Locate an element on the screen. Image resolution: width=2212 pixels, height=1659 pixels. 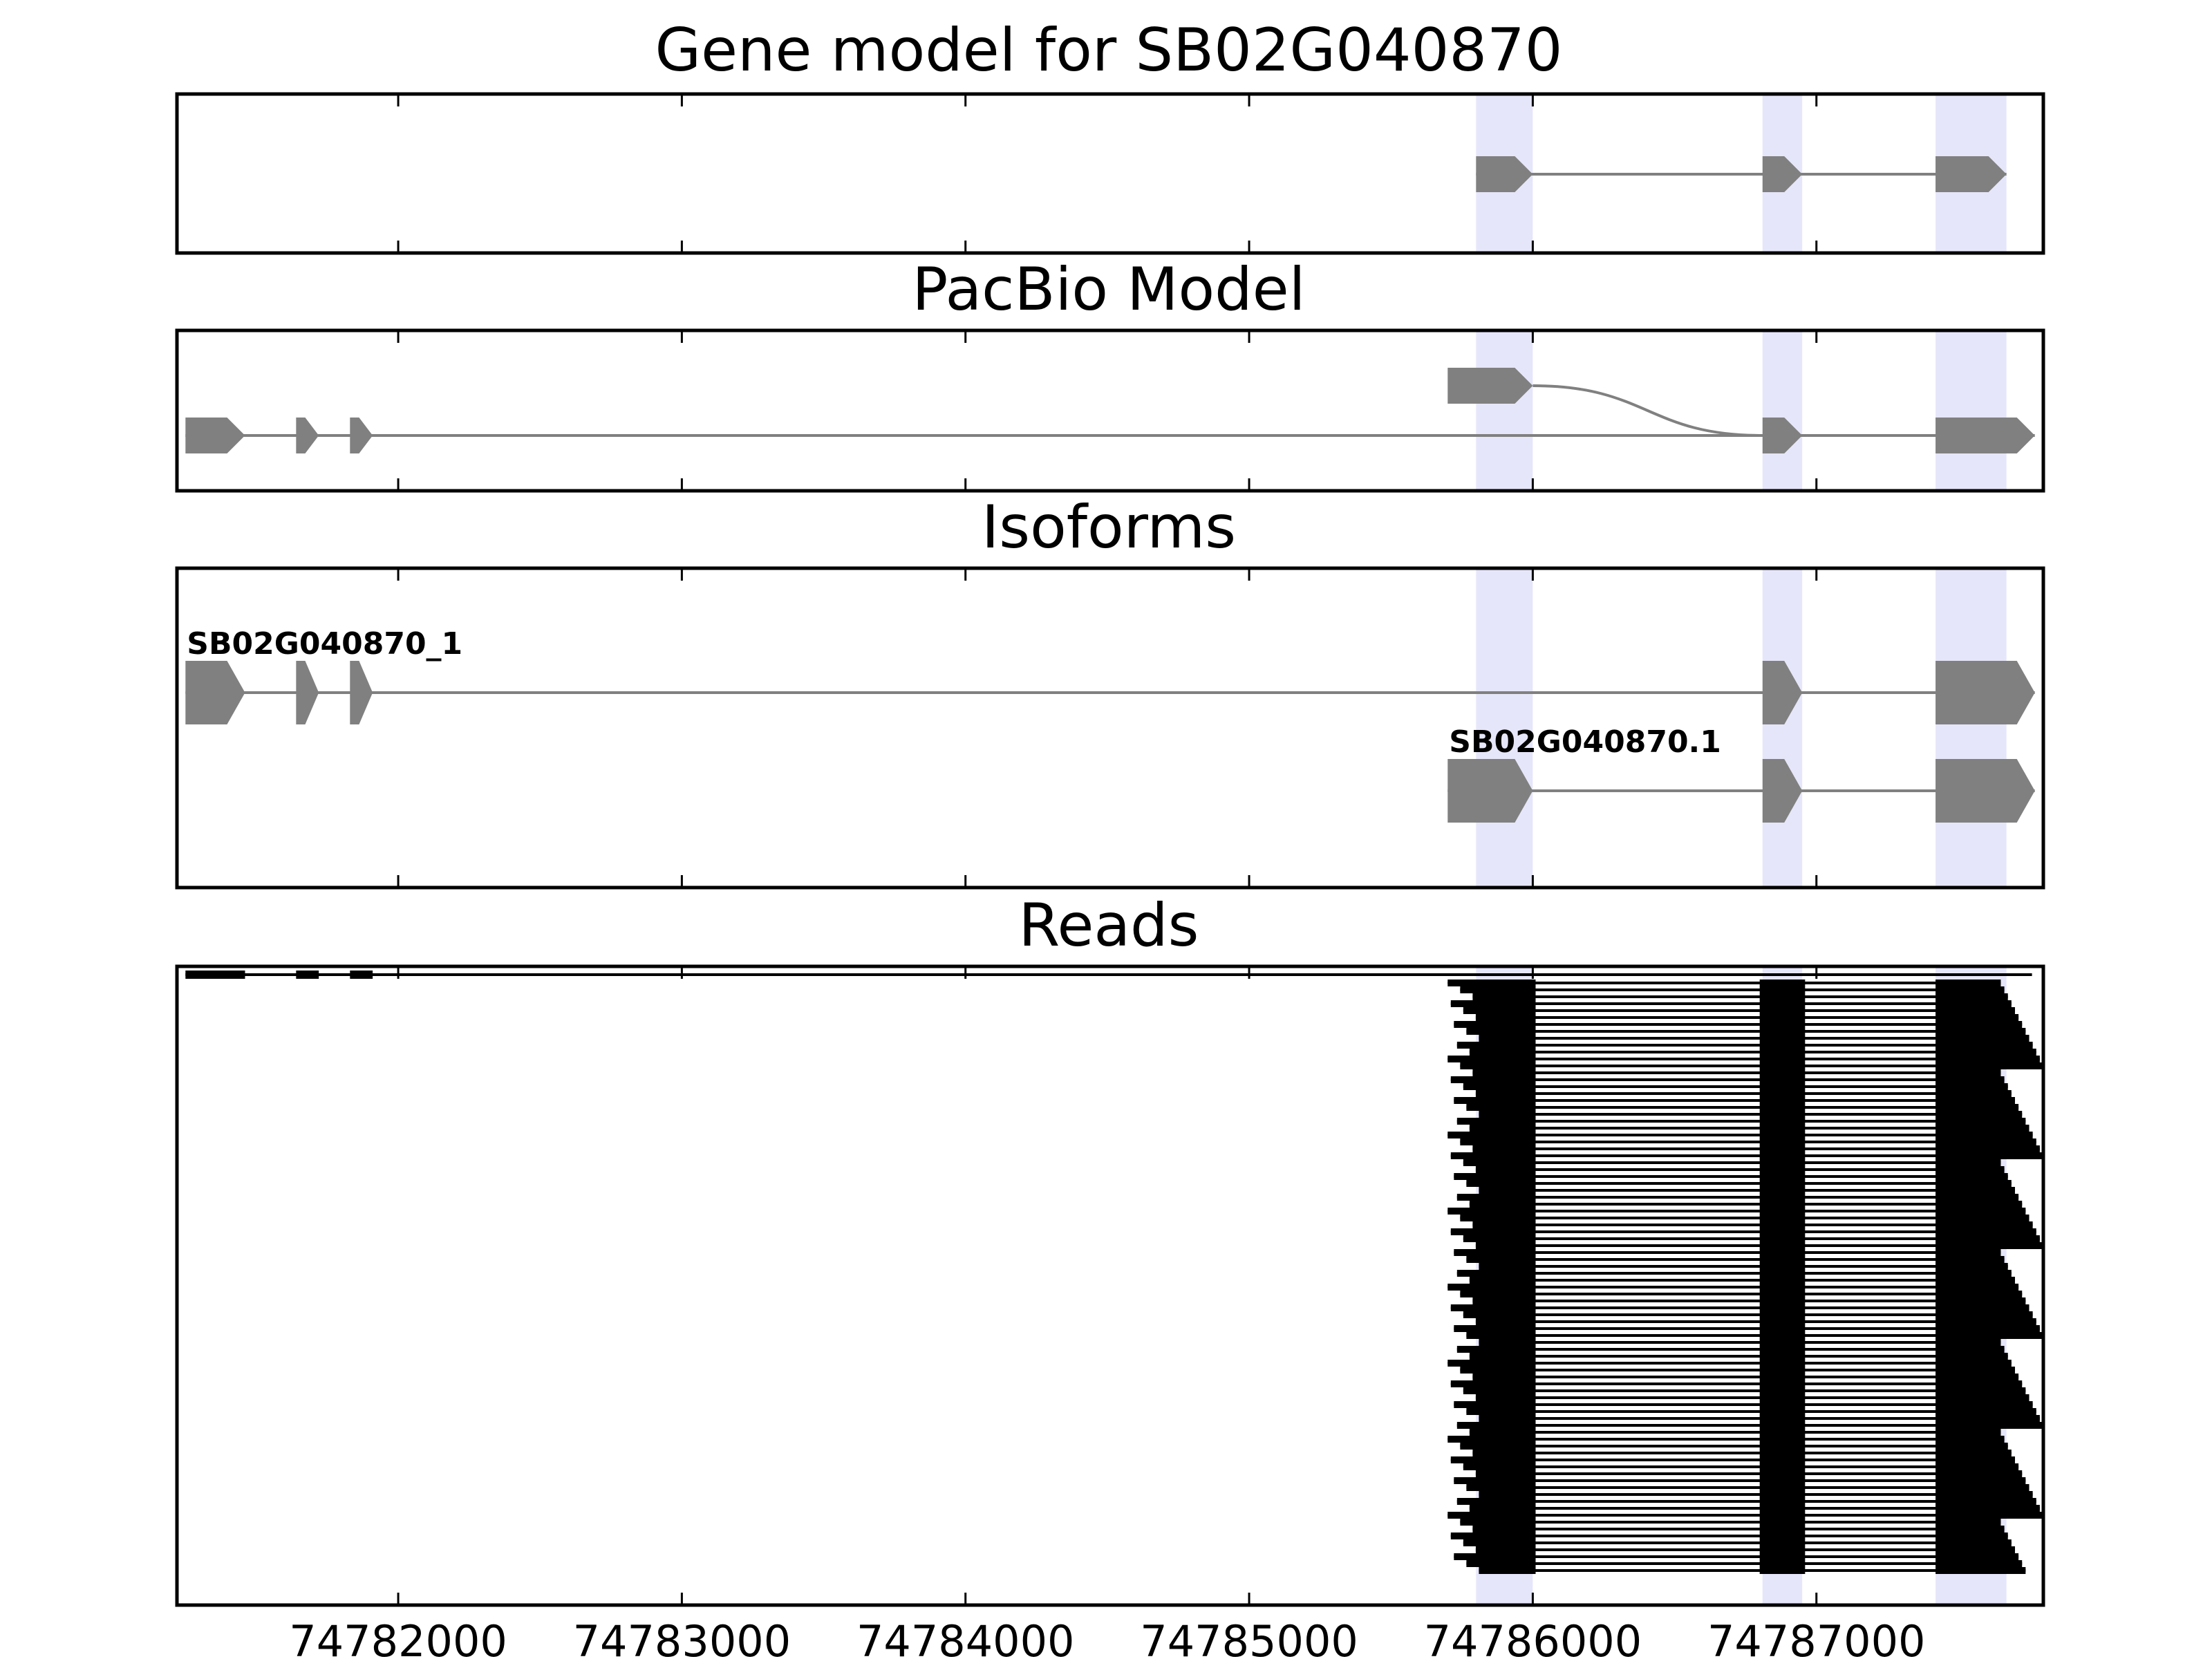
ticks-gene-model is located at coordinates (1107, 174).